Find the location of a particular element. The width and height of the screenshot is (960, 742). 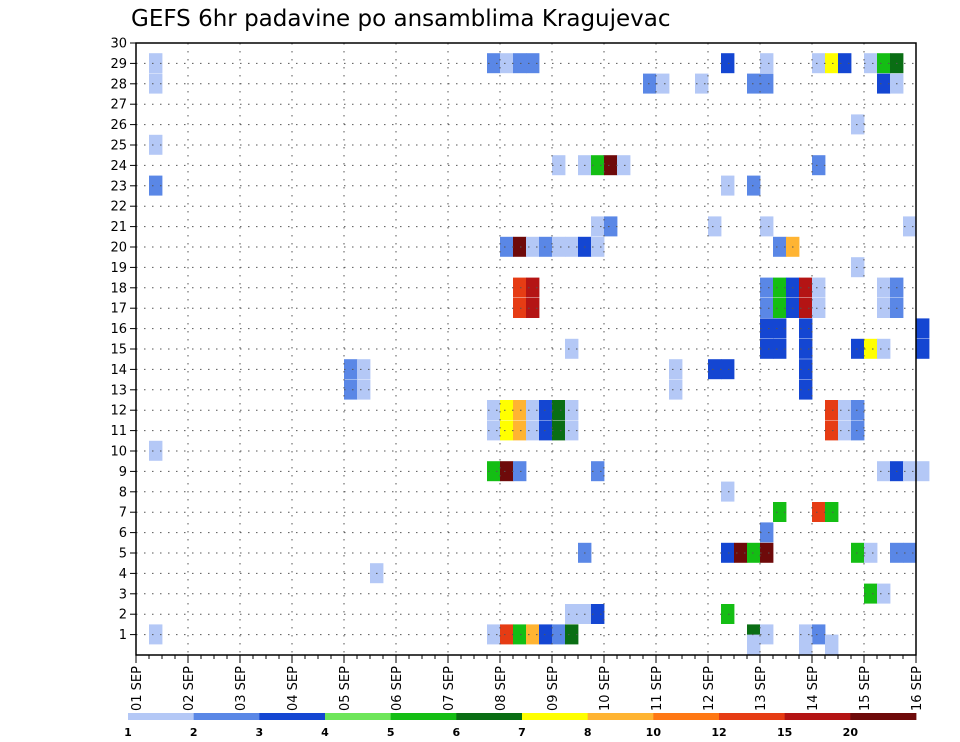

y-tick-label: 17 is located at coordinates (118, 309).